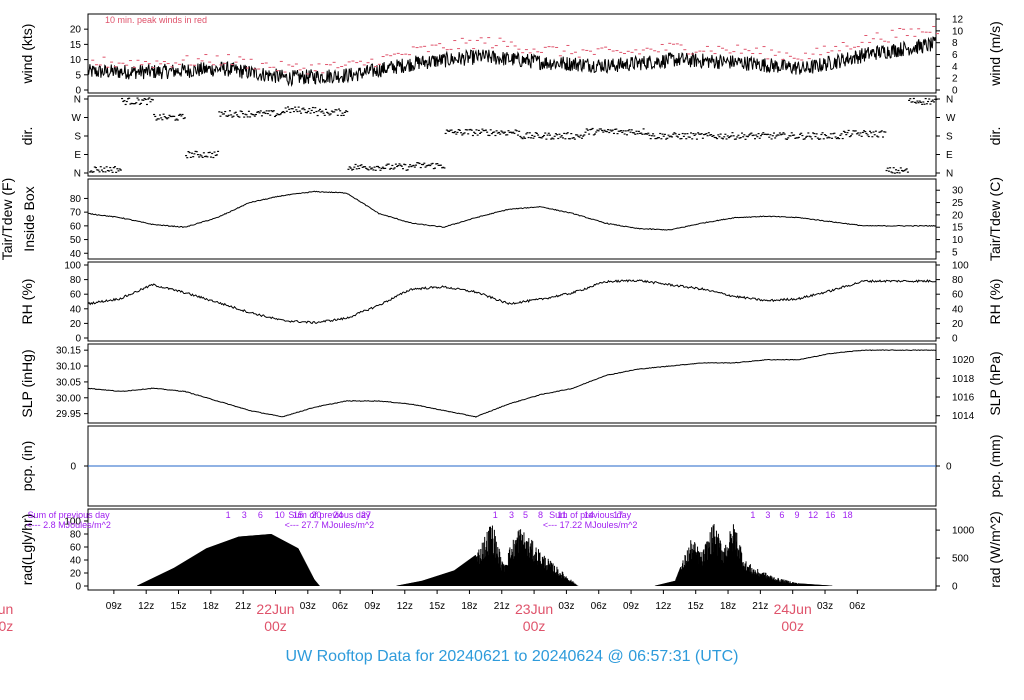  I want to click on x-date-label: Jun, so click(6, 609).